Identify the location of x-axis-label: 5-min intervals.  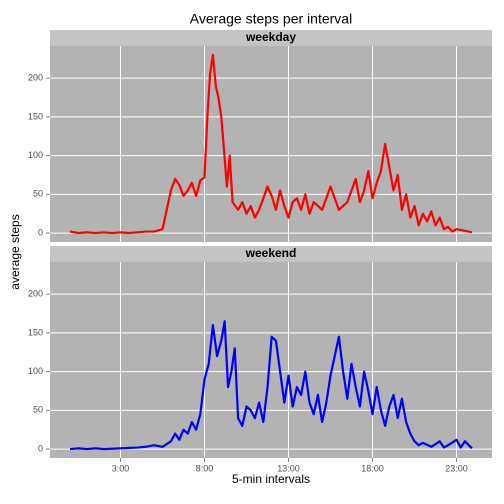
(271, 479).